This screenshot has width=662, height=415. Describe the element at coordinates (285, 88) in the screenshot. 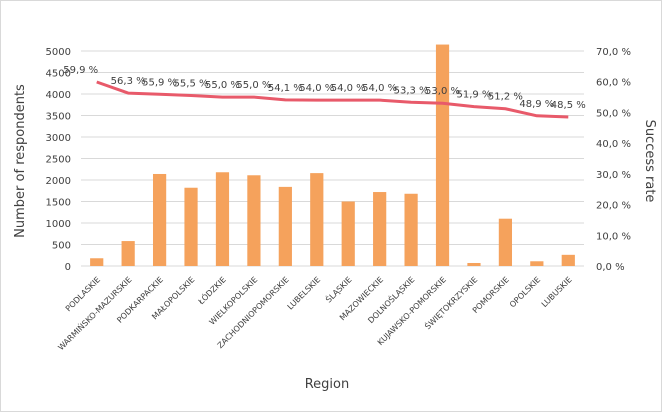

I see `line-data-label: 54,1 %` at that location.